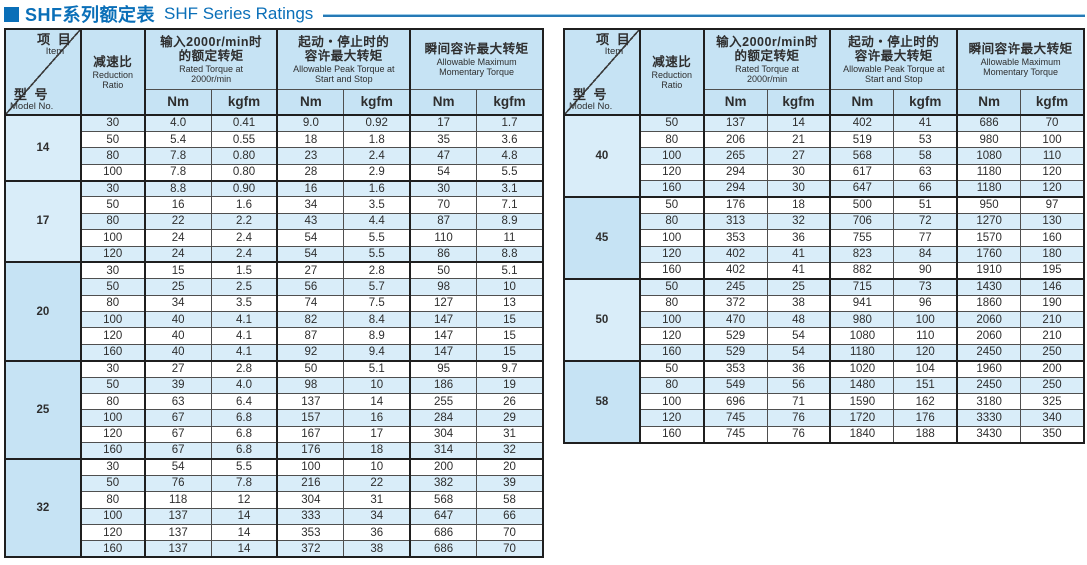 This screenshot has height=565, width=1087. What do you see at coordinates (443, 270) in the screenshot?
I see `momentary-nm-cell: 50` at bounding box center [443, 270].